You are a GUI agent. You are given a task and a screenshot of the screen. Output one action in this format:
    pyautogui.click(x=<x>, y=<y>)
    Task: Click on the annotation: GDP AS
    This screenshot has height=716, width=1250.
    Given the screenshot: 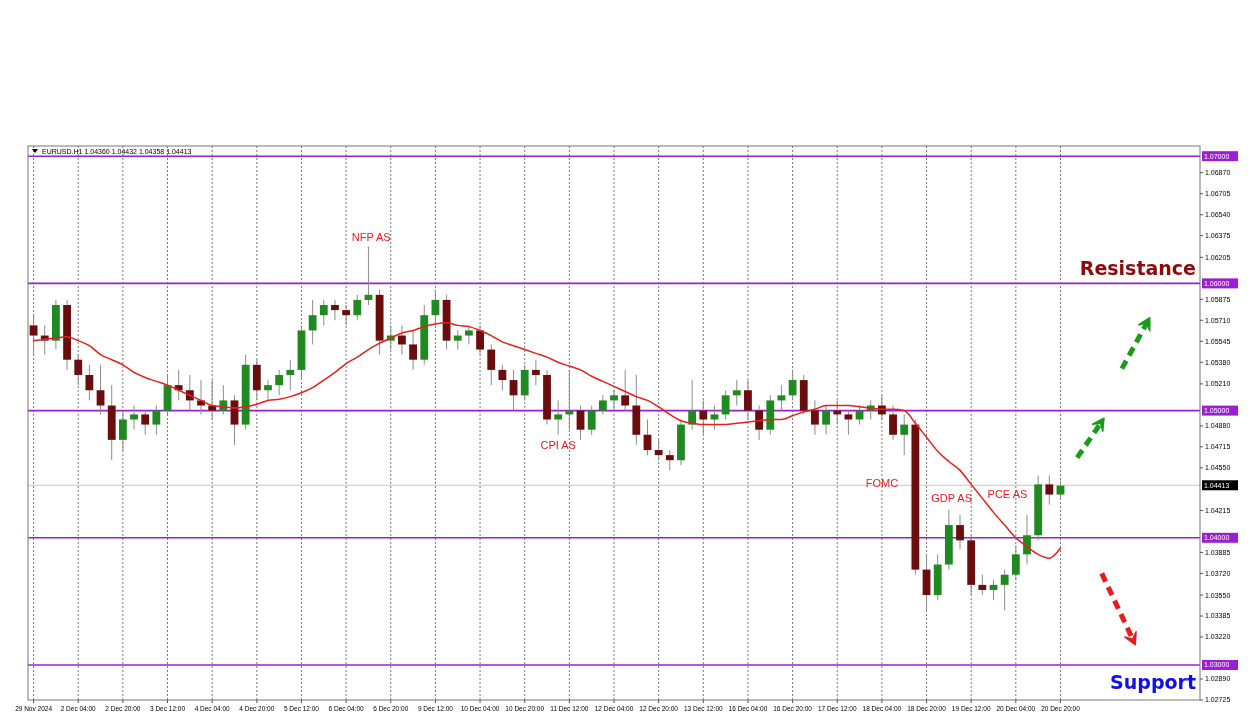 What is the action you would take?
    pyautogui.click(x=952, y=498)
    